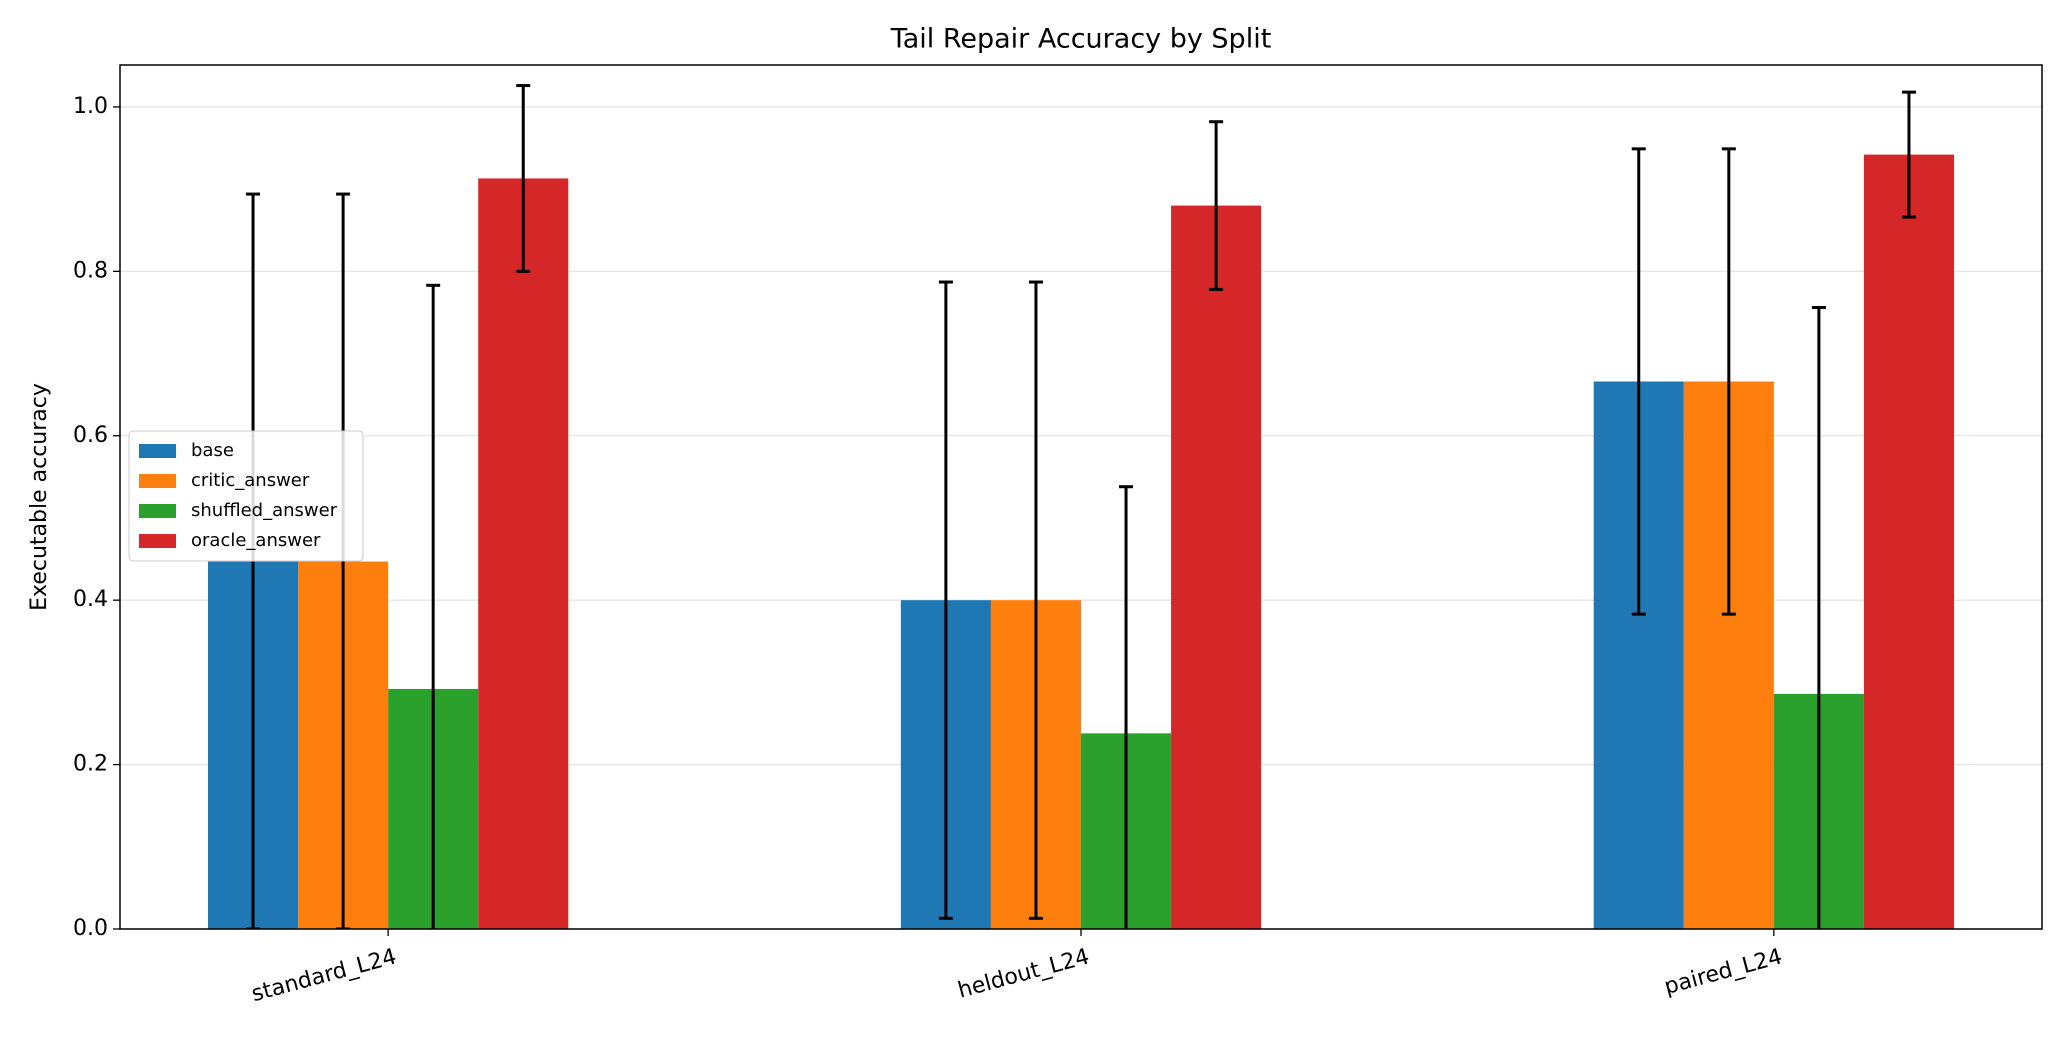 This screenshot has width=2070, height=1044. What do you see at coordinates (90, 599) in the screenshot?
I see `y-tick-label: 0.4` at bounding box center [90, 599].